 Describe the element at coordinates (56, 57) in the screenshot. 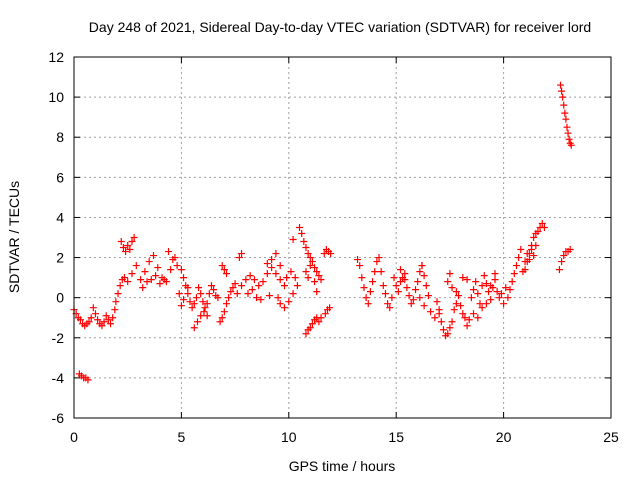

I see `y-tick-label: 12` at that location.